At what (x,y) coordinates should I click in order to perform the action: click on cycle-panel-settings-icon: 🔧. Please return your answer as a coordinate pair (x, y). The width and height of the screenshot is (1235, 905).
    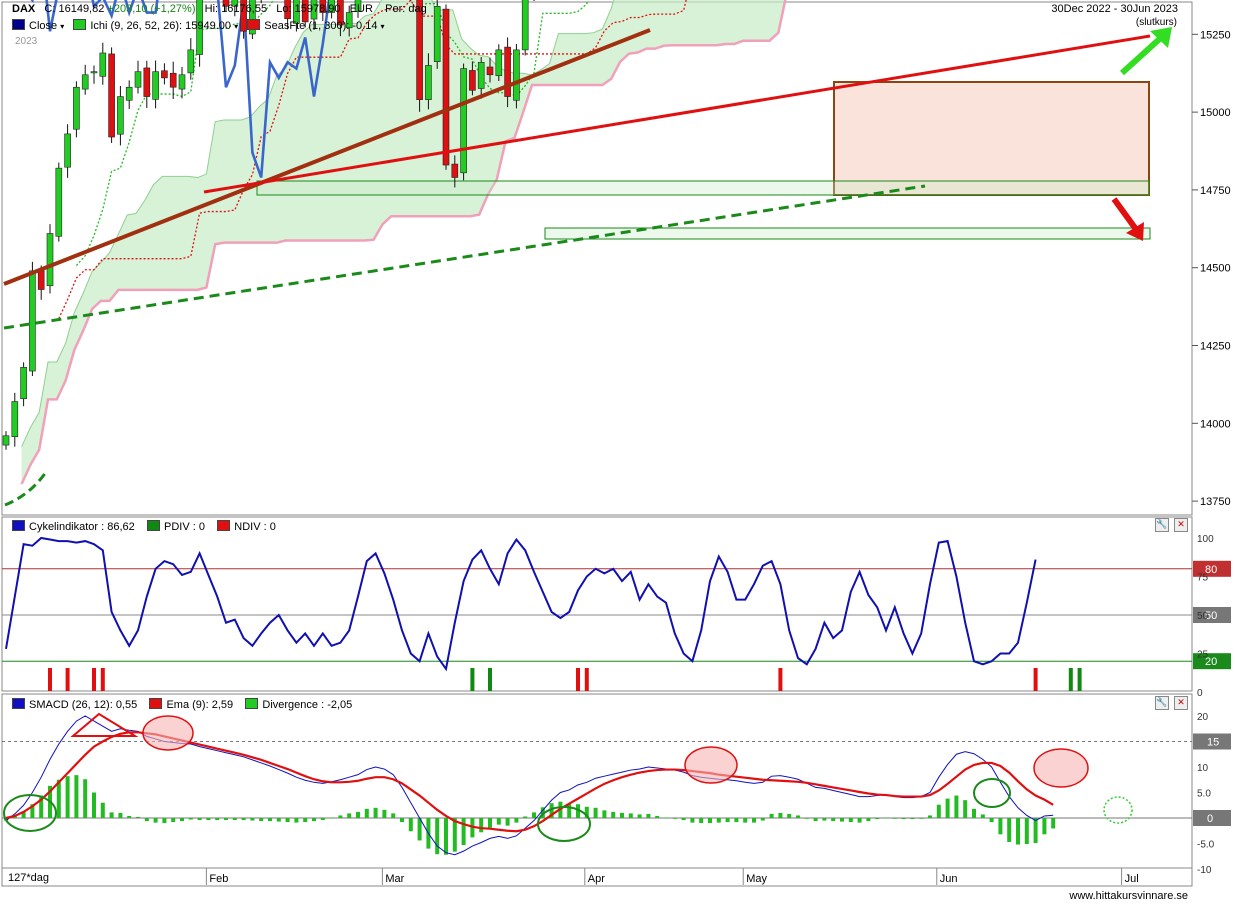
    Looking at the image, I should click on (1162, 525).